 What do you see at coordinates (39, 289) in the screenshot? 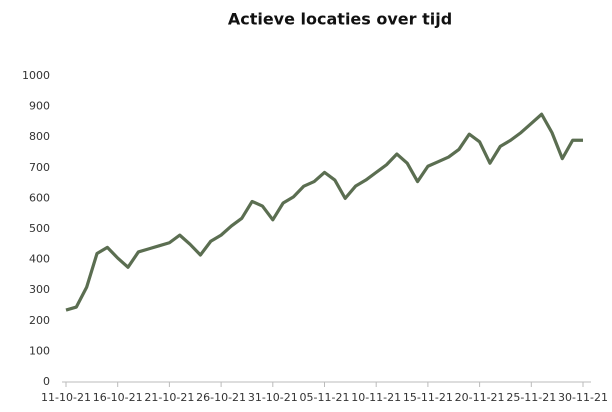
I see `y-tick-label: 300` at bounding box center [39, 289].